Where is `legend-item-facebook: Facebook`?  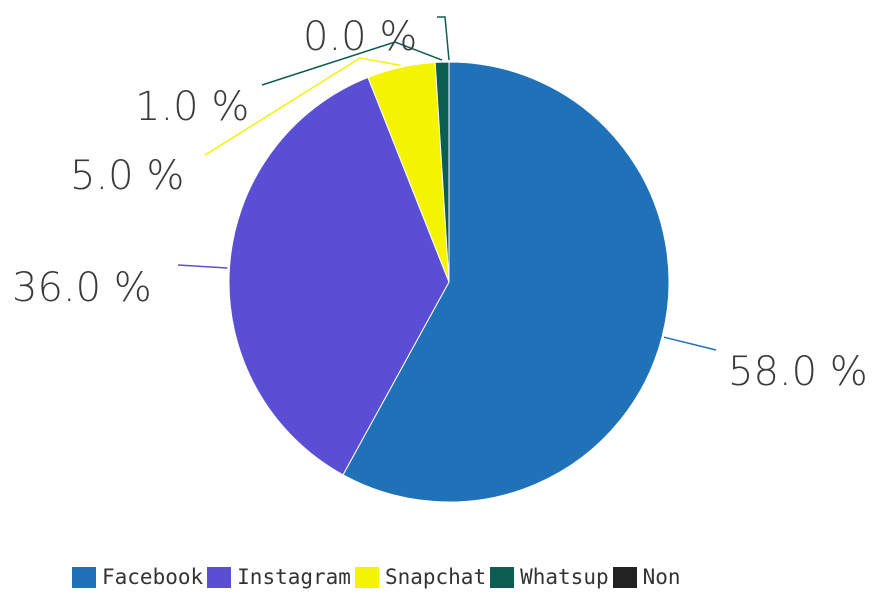 legend-item-facebook: Facebook is located at coordinates (137, 577).